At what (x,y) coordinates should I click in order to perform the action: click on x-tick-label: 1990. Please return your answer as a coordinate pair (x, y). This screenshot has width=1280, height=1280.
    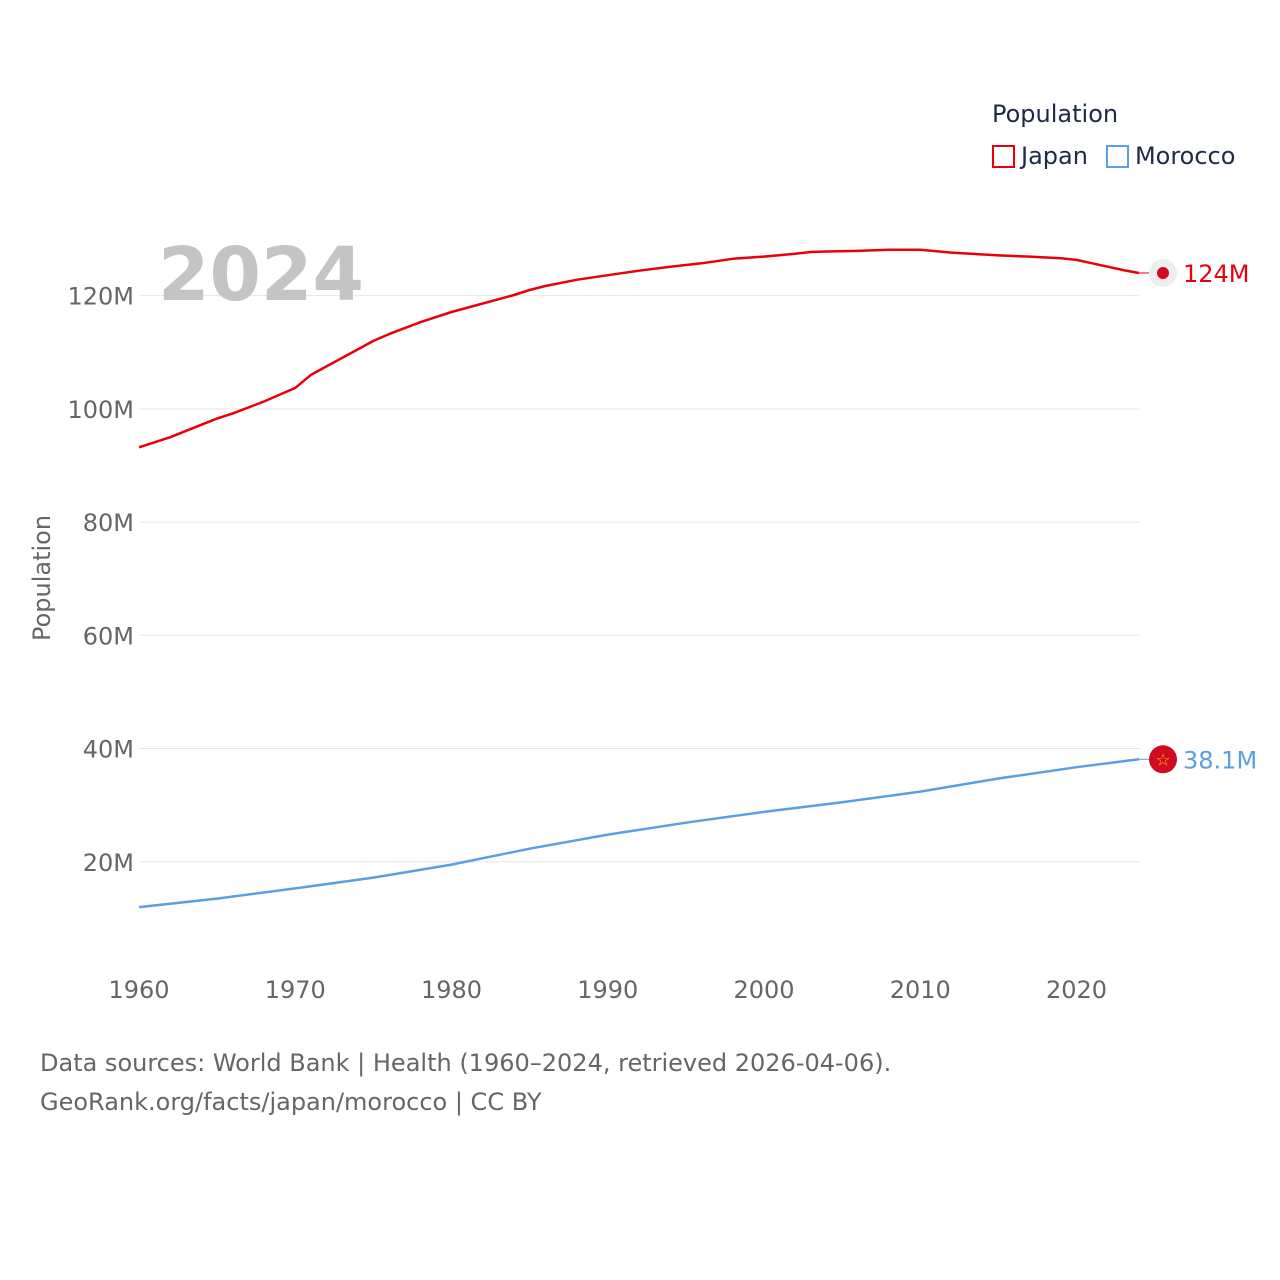
    Looking at the image, I should click on (607, 990).